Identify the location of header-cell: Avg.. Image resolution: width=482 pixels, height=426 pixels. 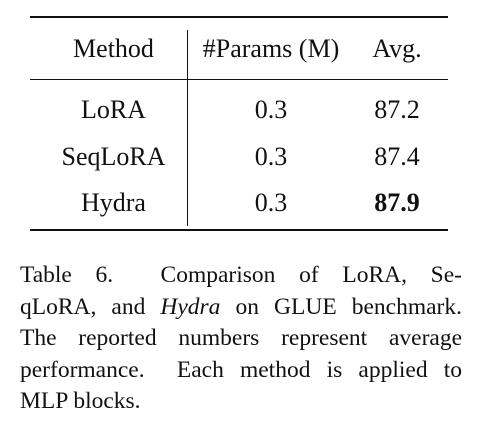
(397, 48).